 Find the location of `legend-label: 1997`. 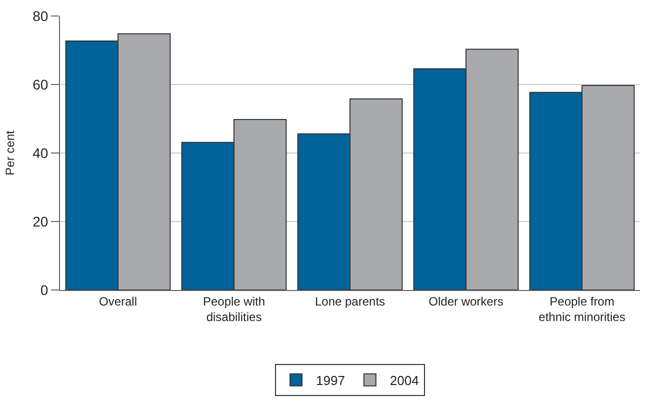

legend-label: 1997 is located at coordinates (330, 380).